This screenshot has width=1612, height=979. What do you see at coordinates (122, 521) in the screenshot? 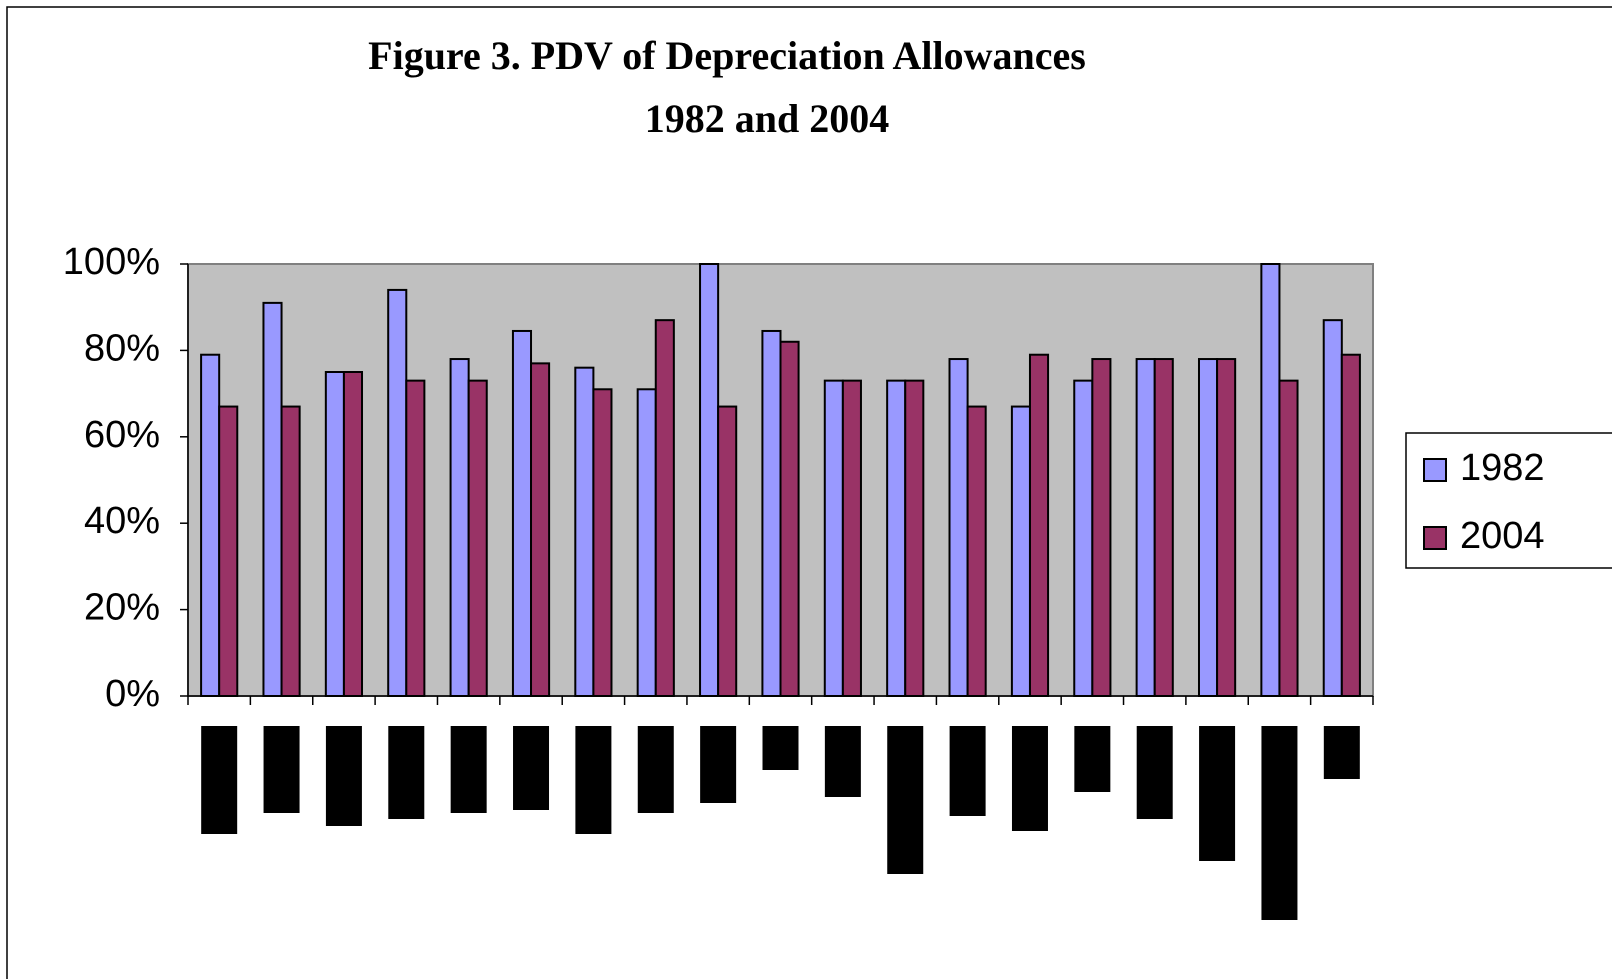
I see `y-tick-label: 40%` at bounding box center [122, 521].